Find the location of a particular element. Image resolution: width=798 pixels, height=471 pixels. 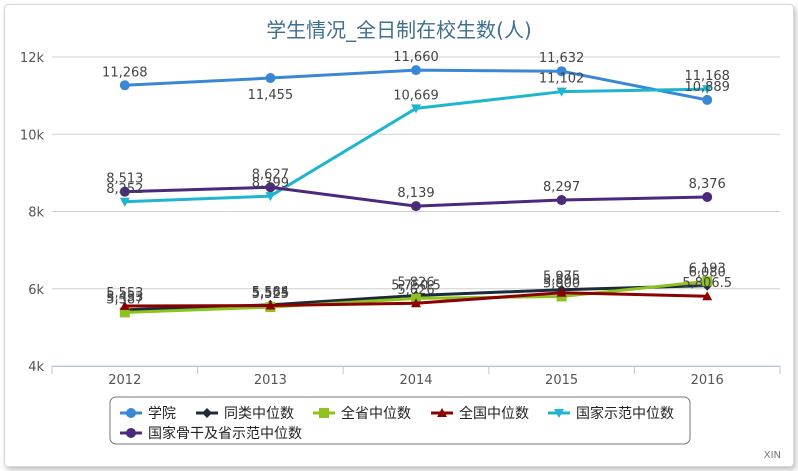

legend-box is located at coordinates (400, 420).